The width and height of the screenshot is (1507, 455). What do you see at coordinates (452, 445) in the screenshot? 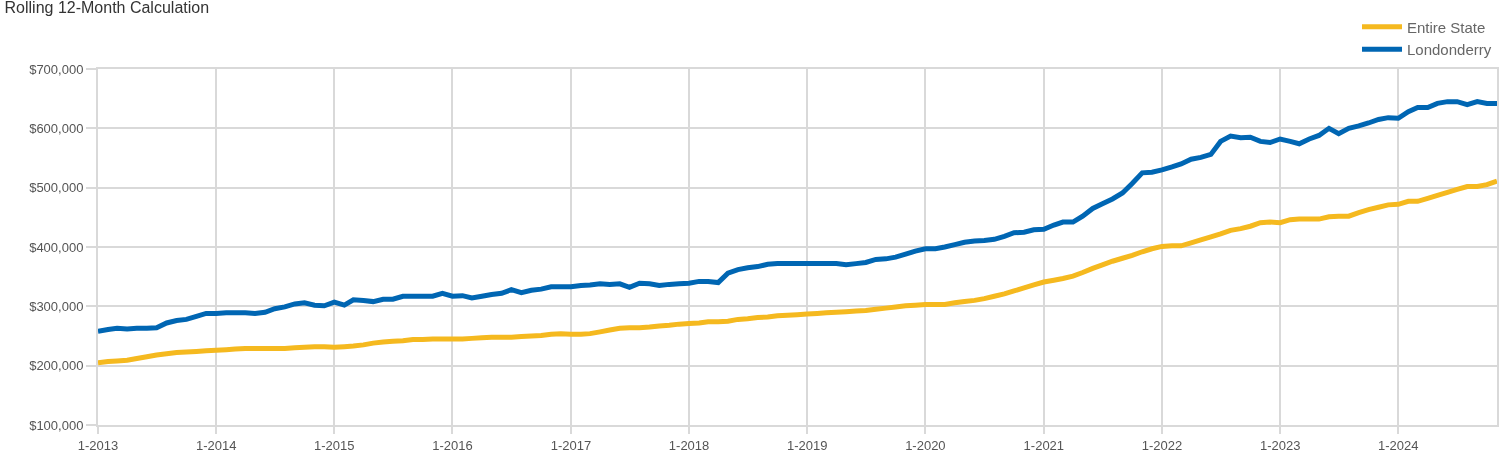
I see `x-tick-label: 1-2016` at bounding box center [452, 445].